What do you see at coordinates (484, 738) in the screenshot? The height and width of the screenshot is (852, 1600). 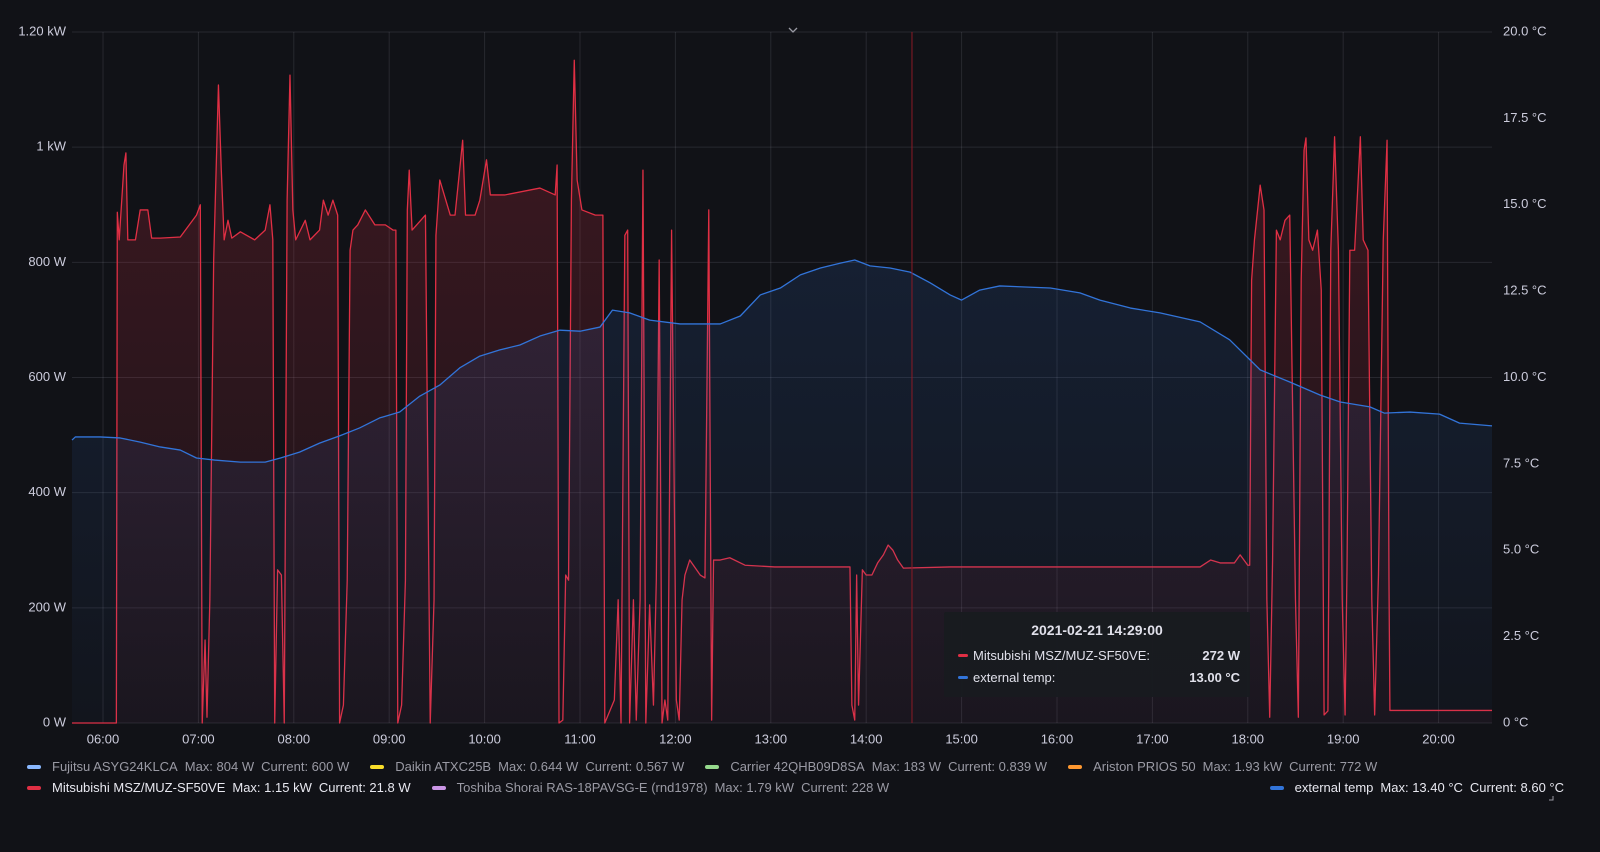 I see `x-tick-label: 10:00` at bounding box center [484, 738].